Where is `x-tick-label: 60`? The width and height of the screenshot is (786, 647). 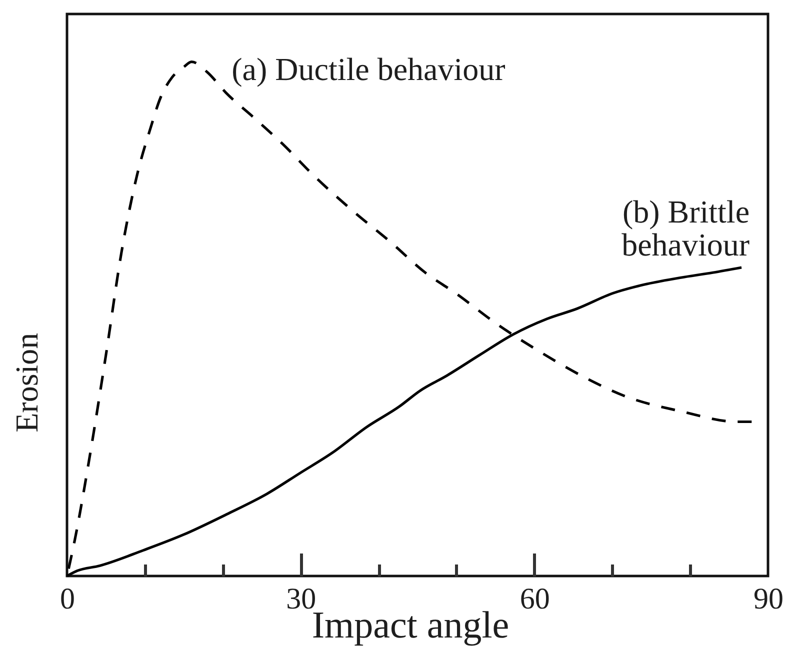
x-tick-label: 60 is located at coordinates (535, 599).